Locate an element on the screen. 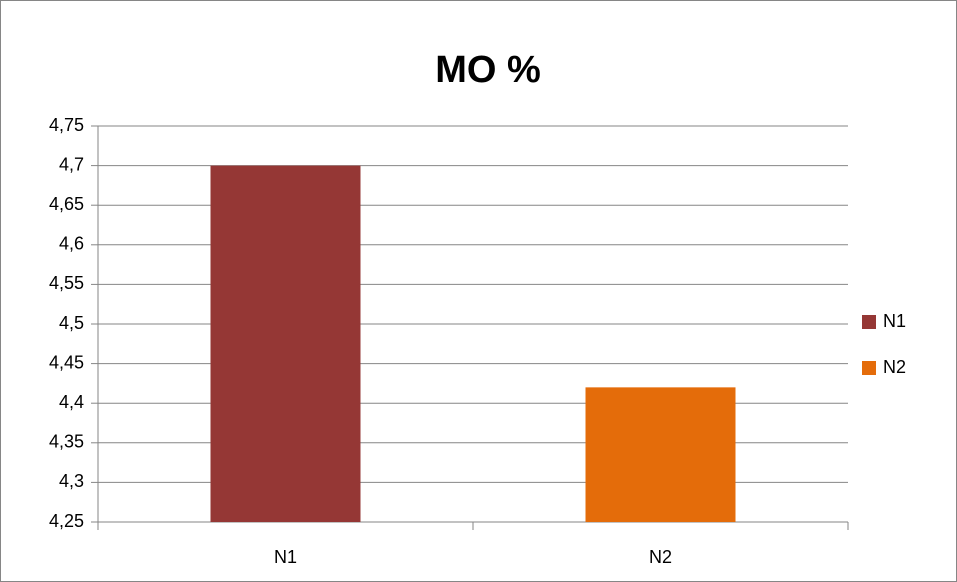  y-tick-label: 4,5 is located at coordinates (71, 323).